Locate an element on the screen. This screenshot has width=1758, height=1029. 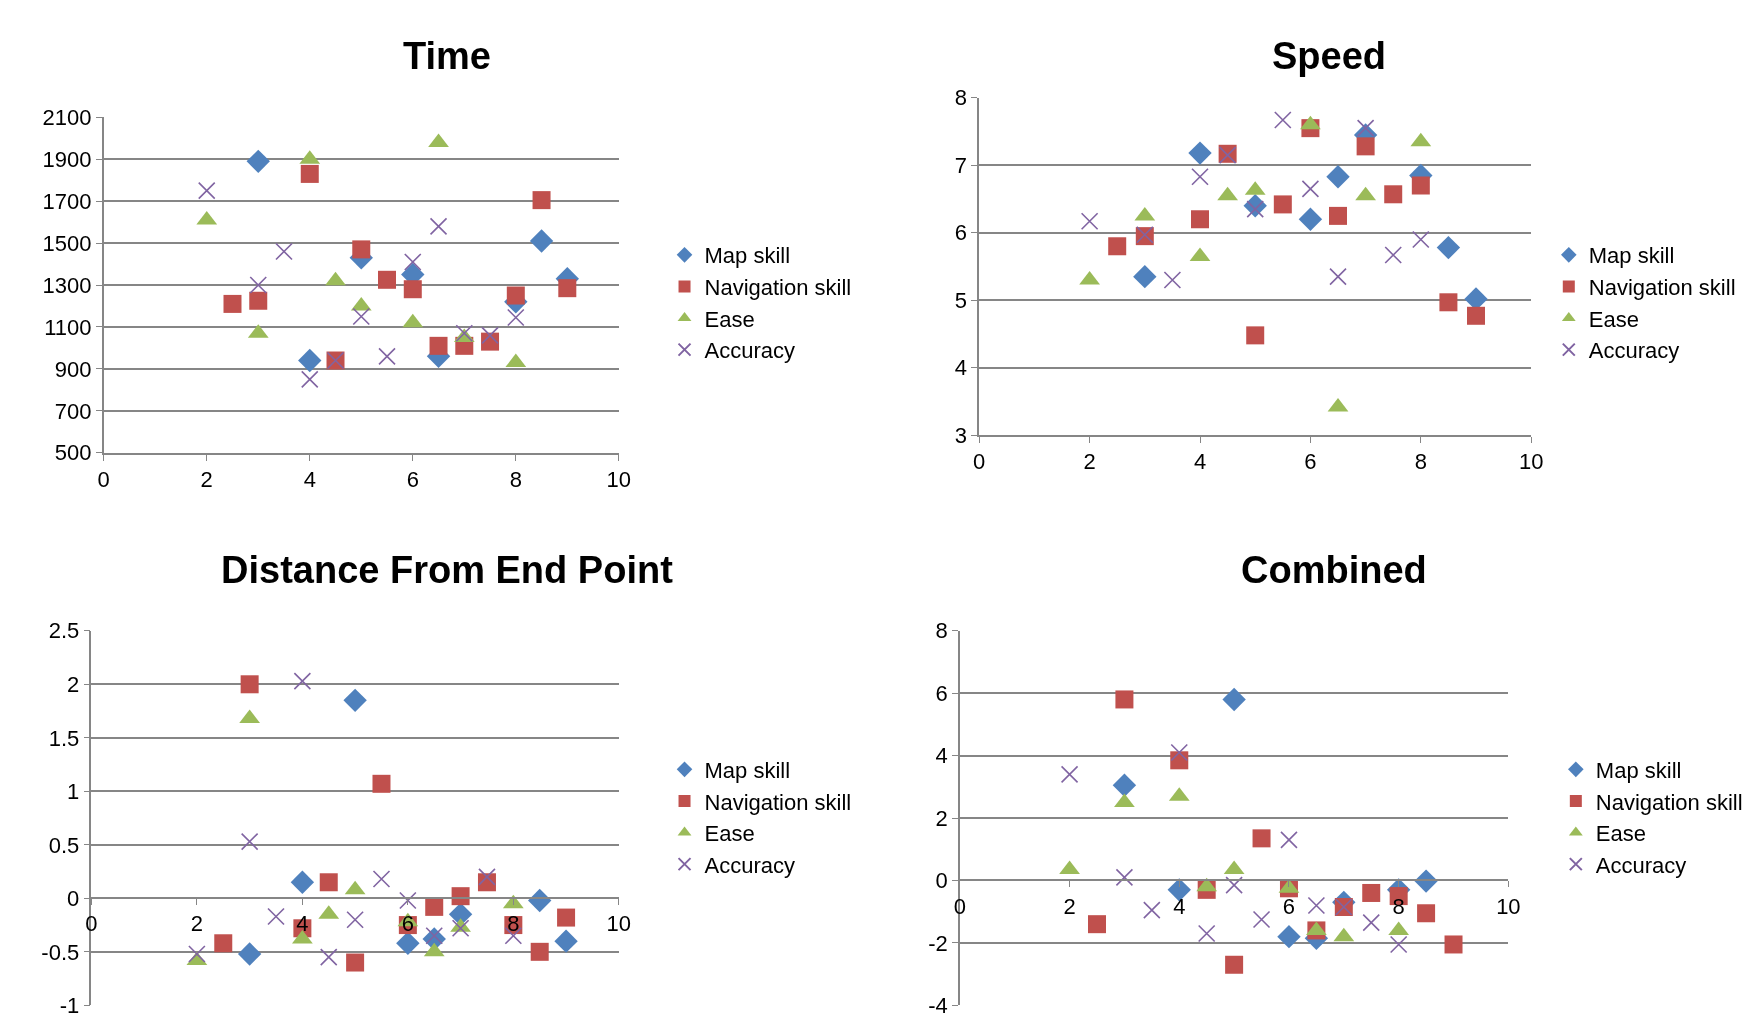
y-tick-label: 500 is located at coordinates (73, 453).